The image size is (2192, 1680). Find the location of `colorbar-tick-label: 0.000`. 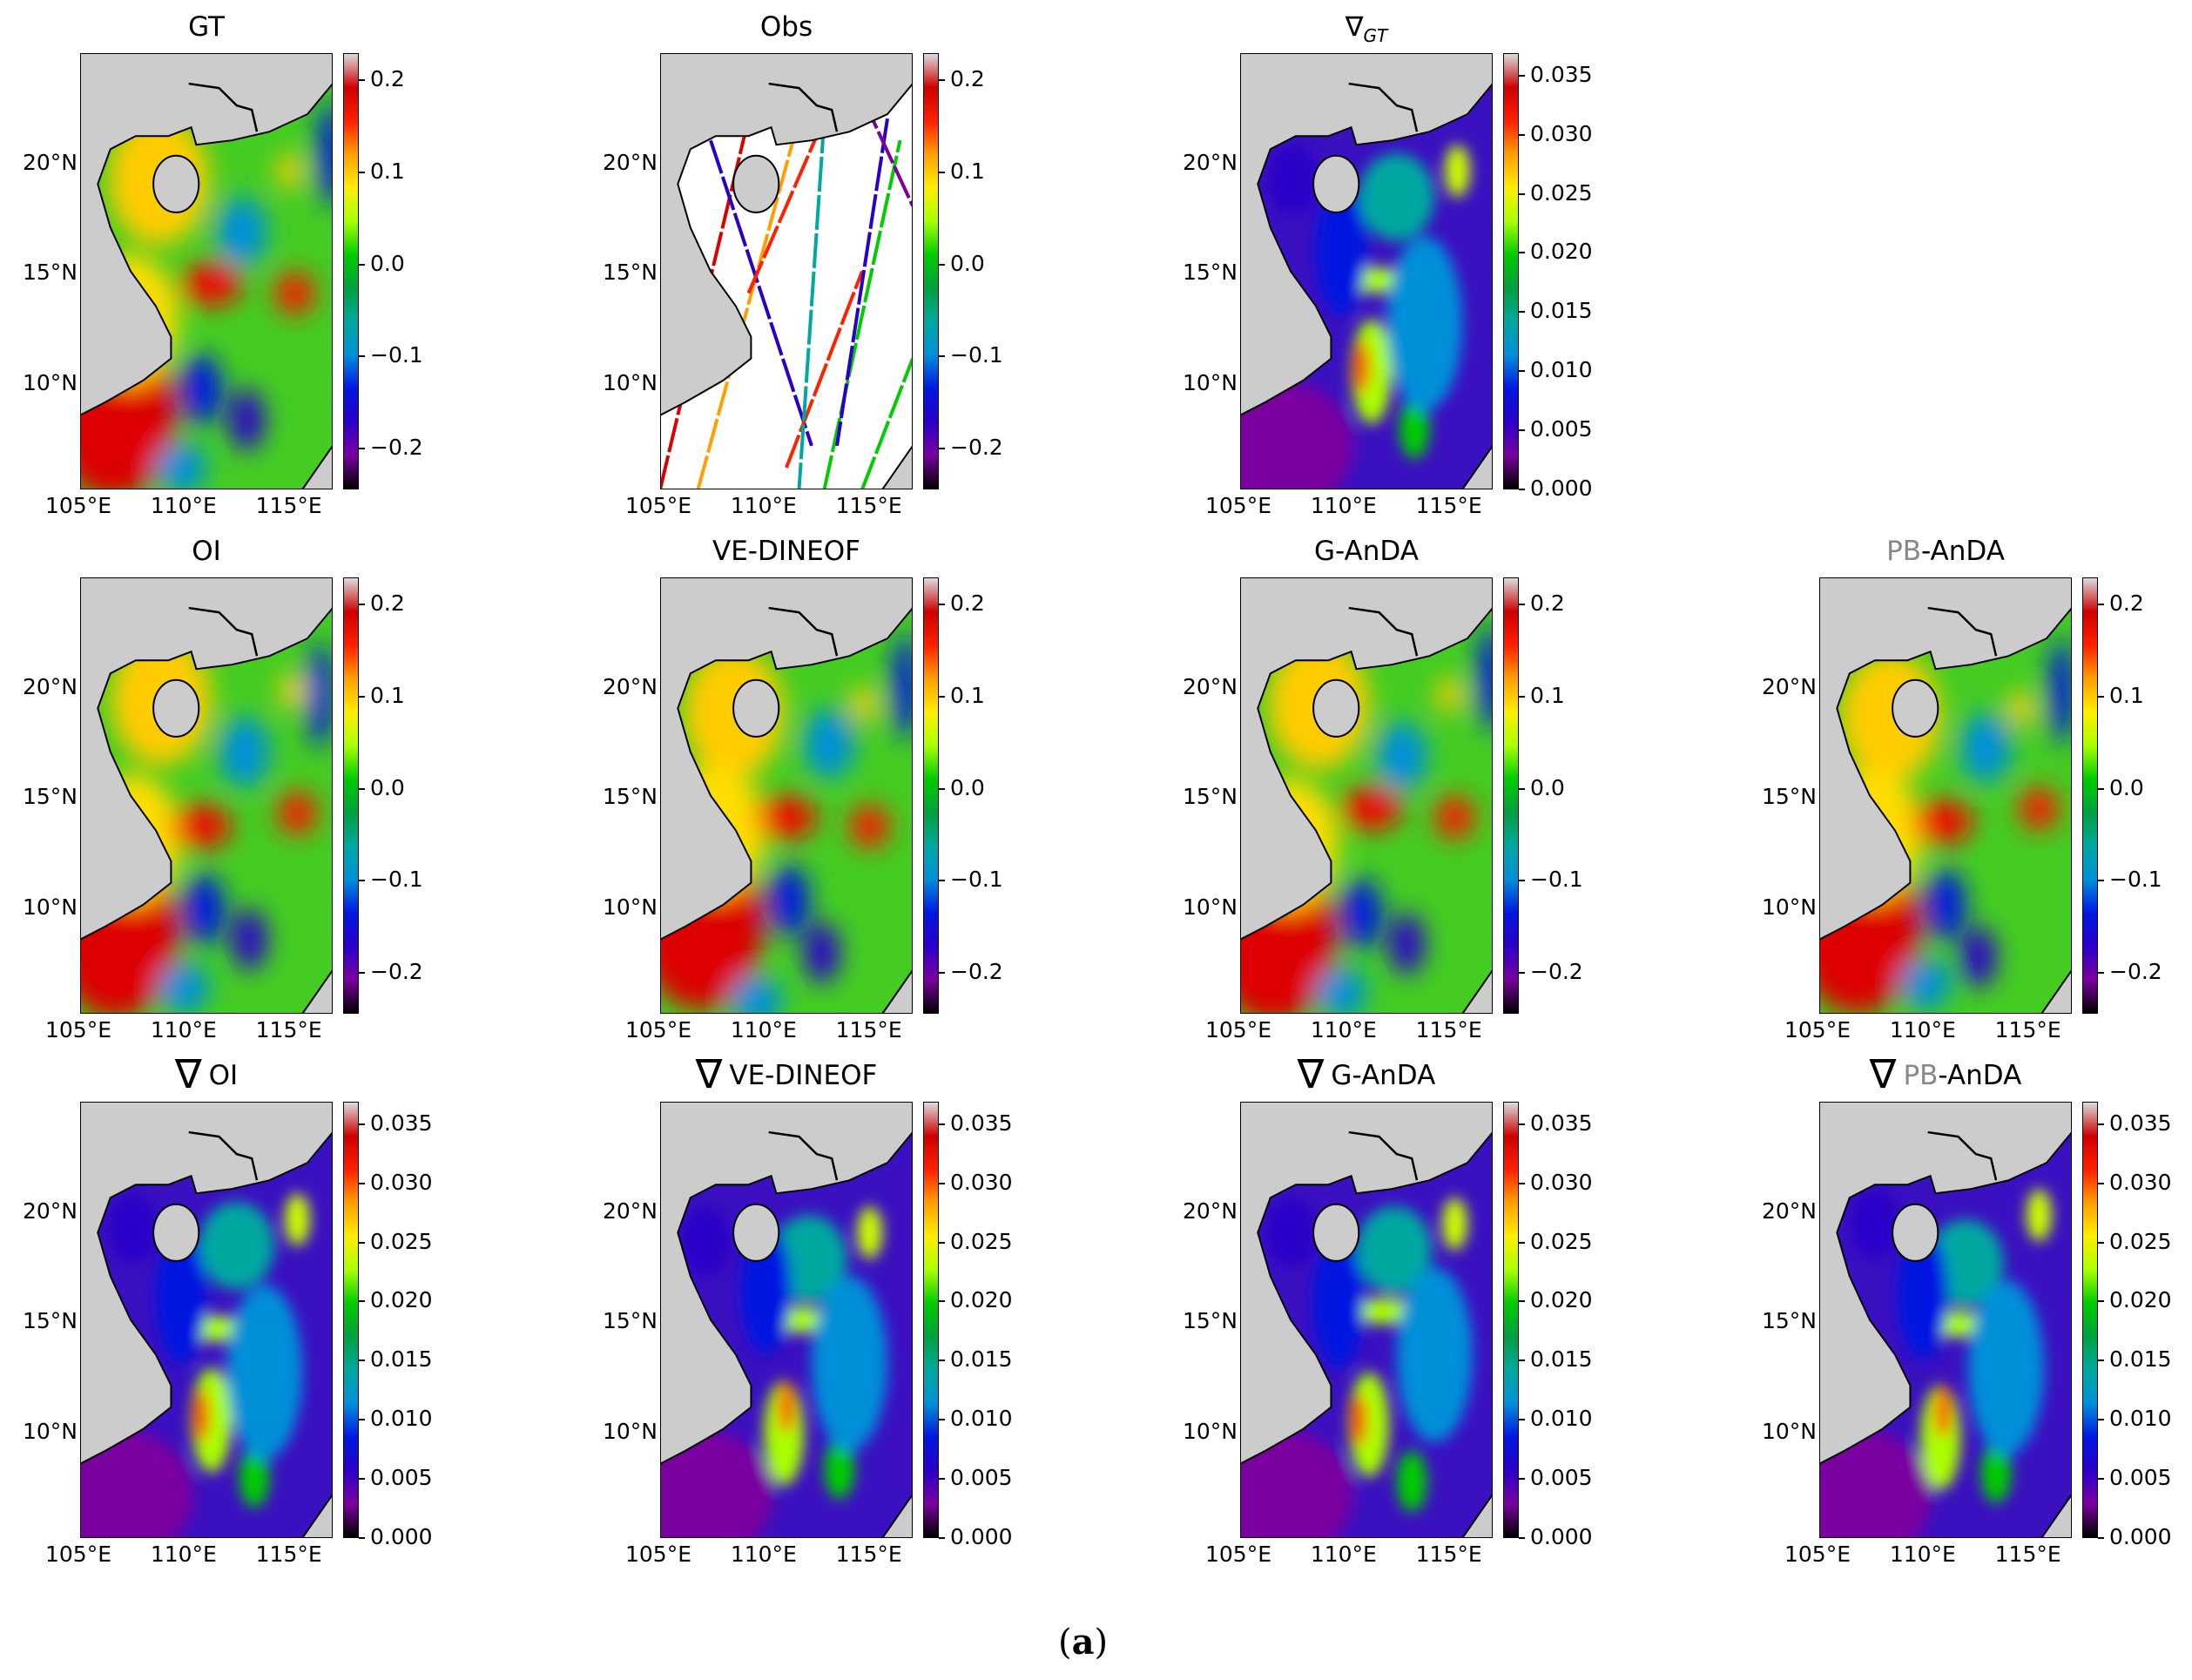

colorbar-tick-label: 0.000 is located at coordinates (396, 1536).